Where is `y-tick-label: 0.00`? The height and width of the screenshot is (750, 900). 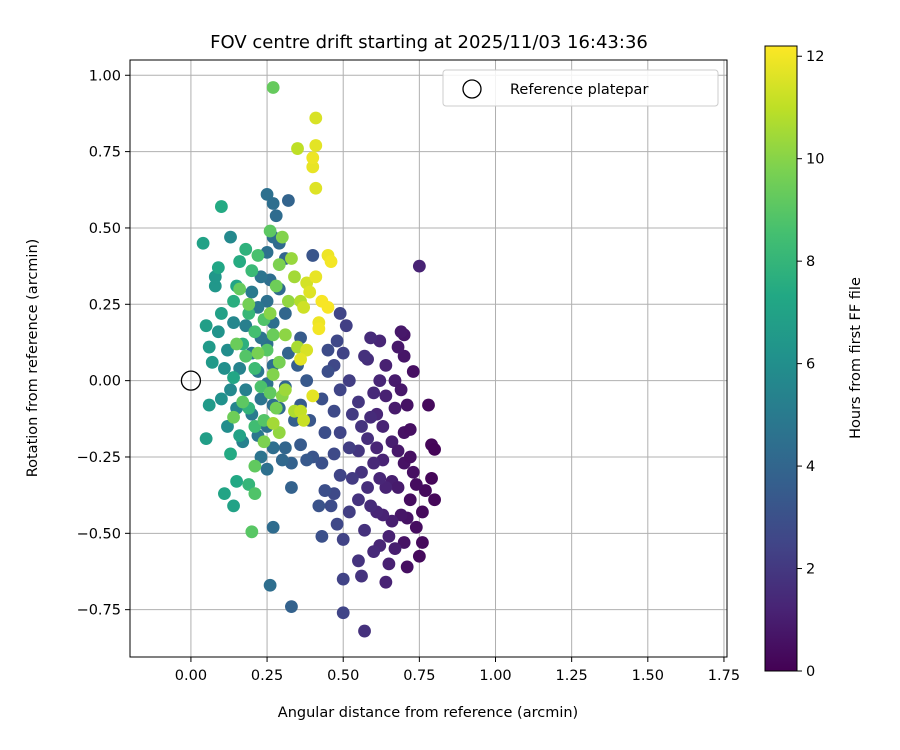
y-tick-label: 0.00 is located at coordinates (105, 382).